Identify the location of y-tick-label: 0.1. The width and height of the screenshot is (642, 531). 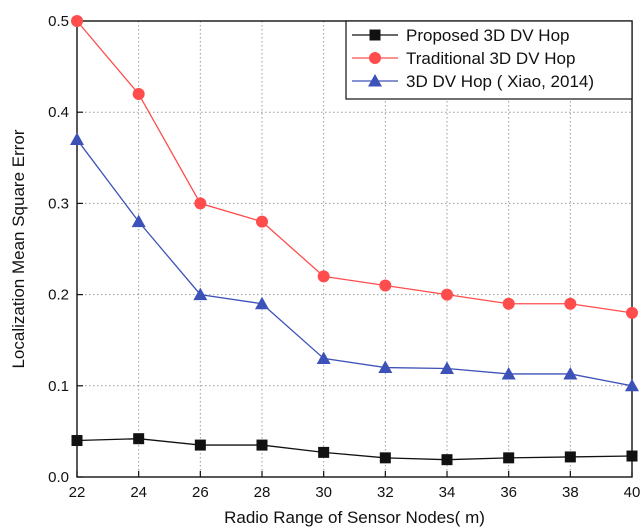
(58, 386).